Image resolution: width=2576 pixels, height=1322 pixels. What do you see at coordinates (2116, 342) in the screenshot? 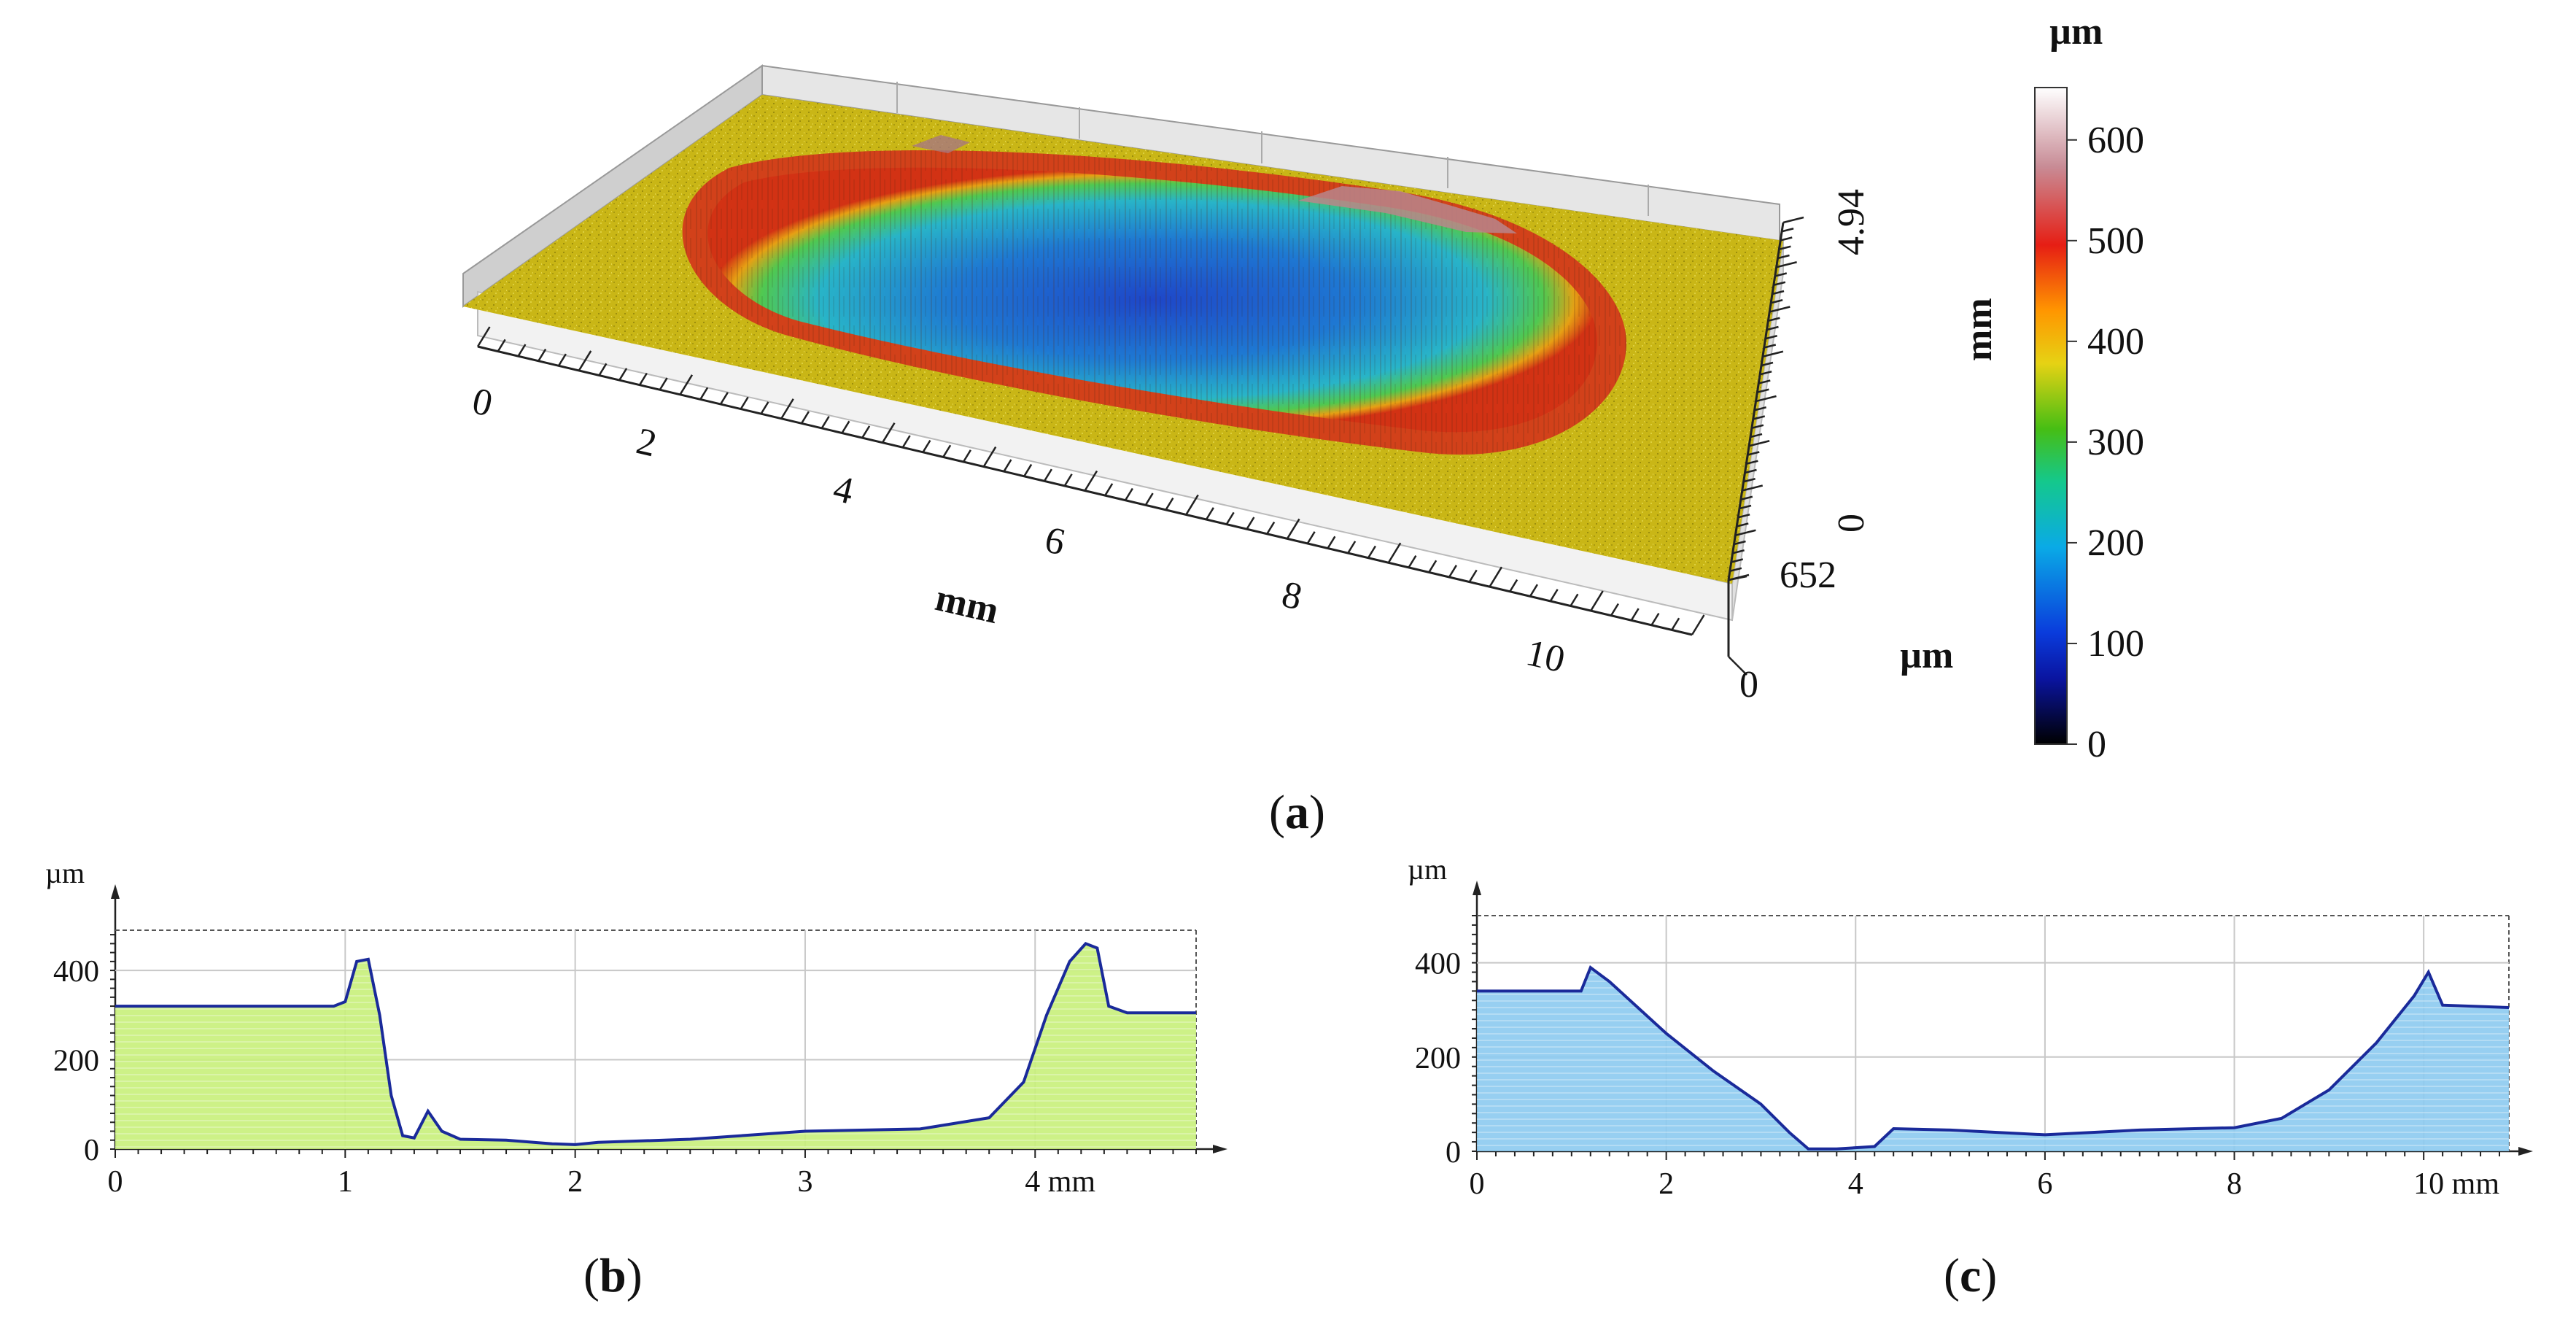
I see `colorbar-tick-label: 400` at bounding box center [2116, 342].